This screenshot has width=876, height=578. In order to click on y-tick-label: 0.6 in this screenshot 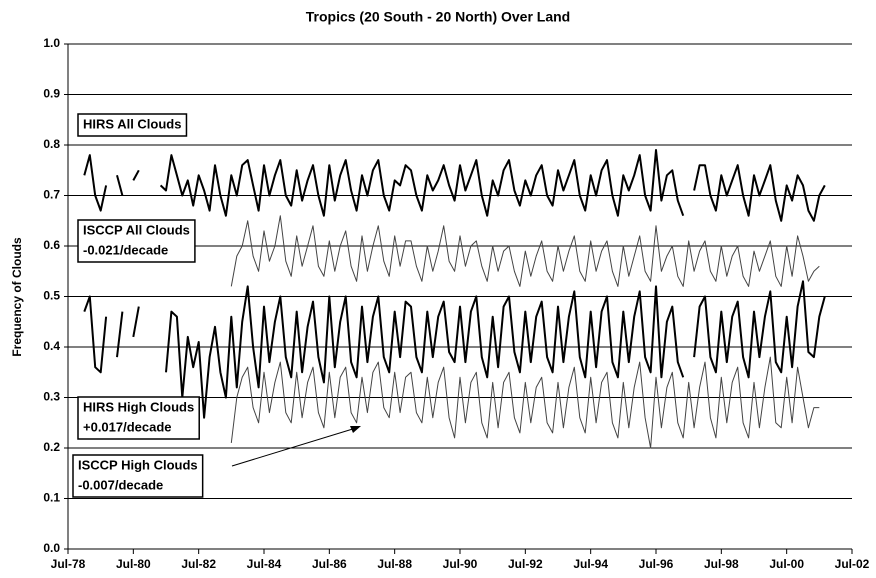, I will do `click(51, 245)`.